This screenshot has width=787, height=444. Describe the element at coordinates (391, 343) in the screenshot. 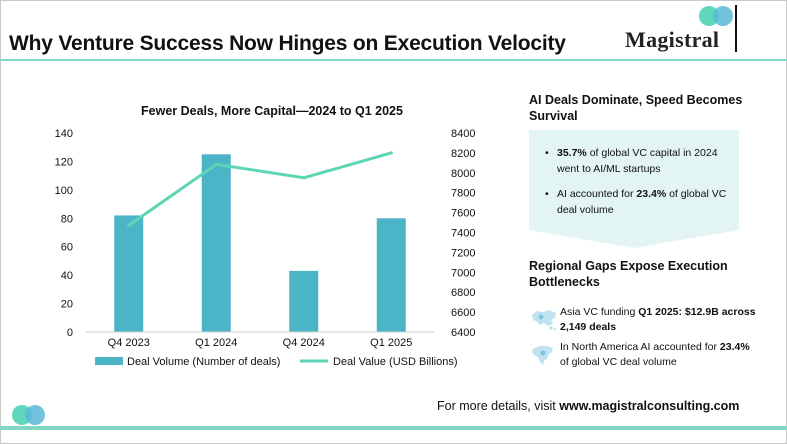

I see `x-tick-label: Q1 2025` at that location.